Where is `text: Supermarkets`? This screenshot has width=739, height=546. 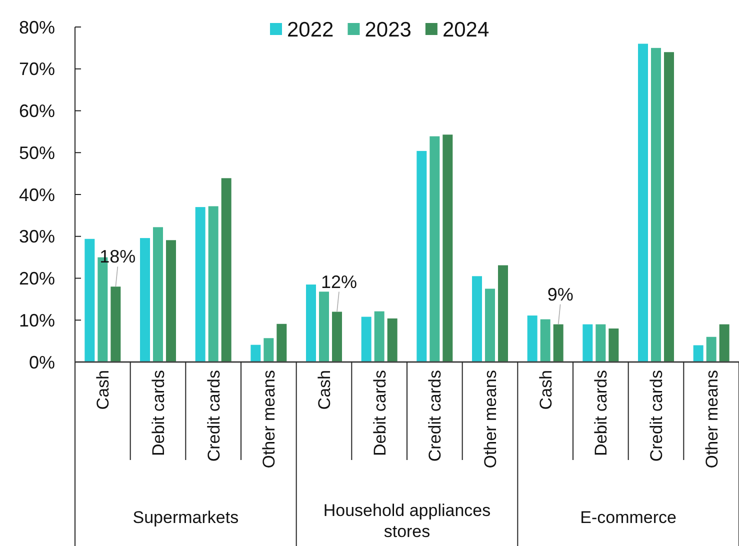 text: Supermarkets is located at coordinates (185, 517).